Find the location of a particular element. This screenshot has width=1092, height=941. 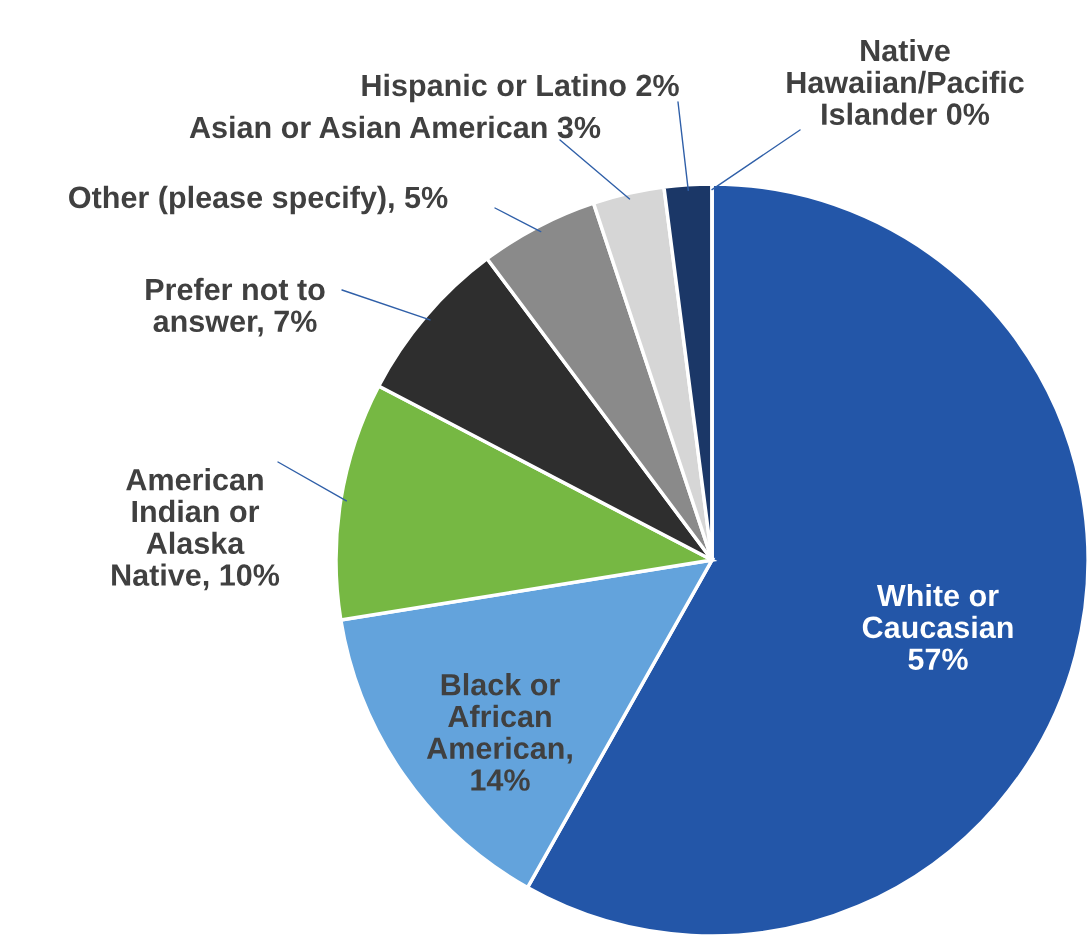

category-label: Native Hawaiian/Pacific Islander 0% is located at coordinates (905, 82).